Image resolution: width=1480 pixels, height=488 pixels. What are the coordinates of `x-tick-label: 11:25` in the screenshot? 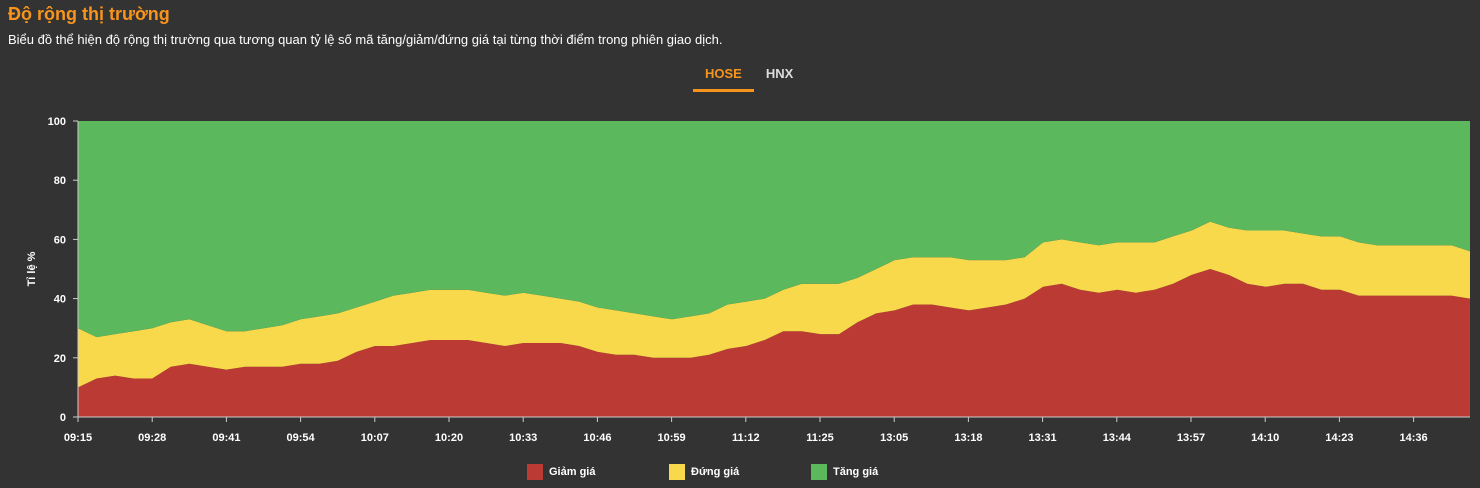 It's located at (820, 438).